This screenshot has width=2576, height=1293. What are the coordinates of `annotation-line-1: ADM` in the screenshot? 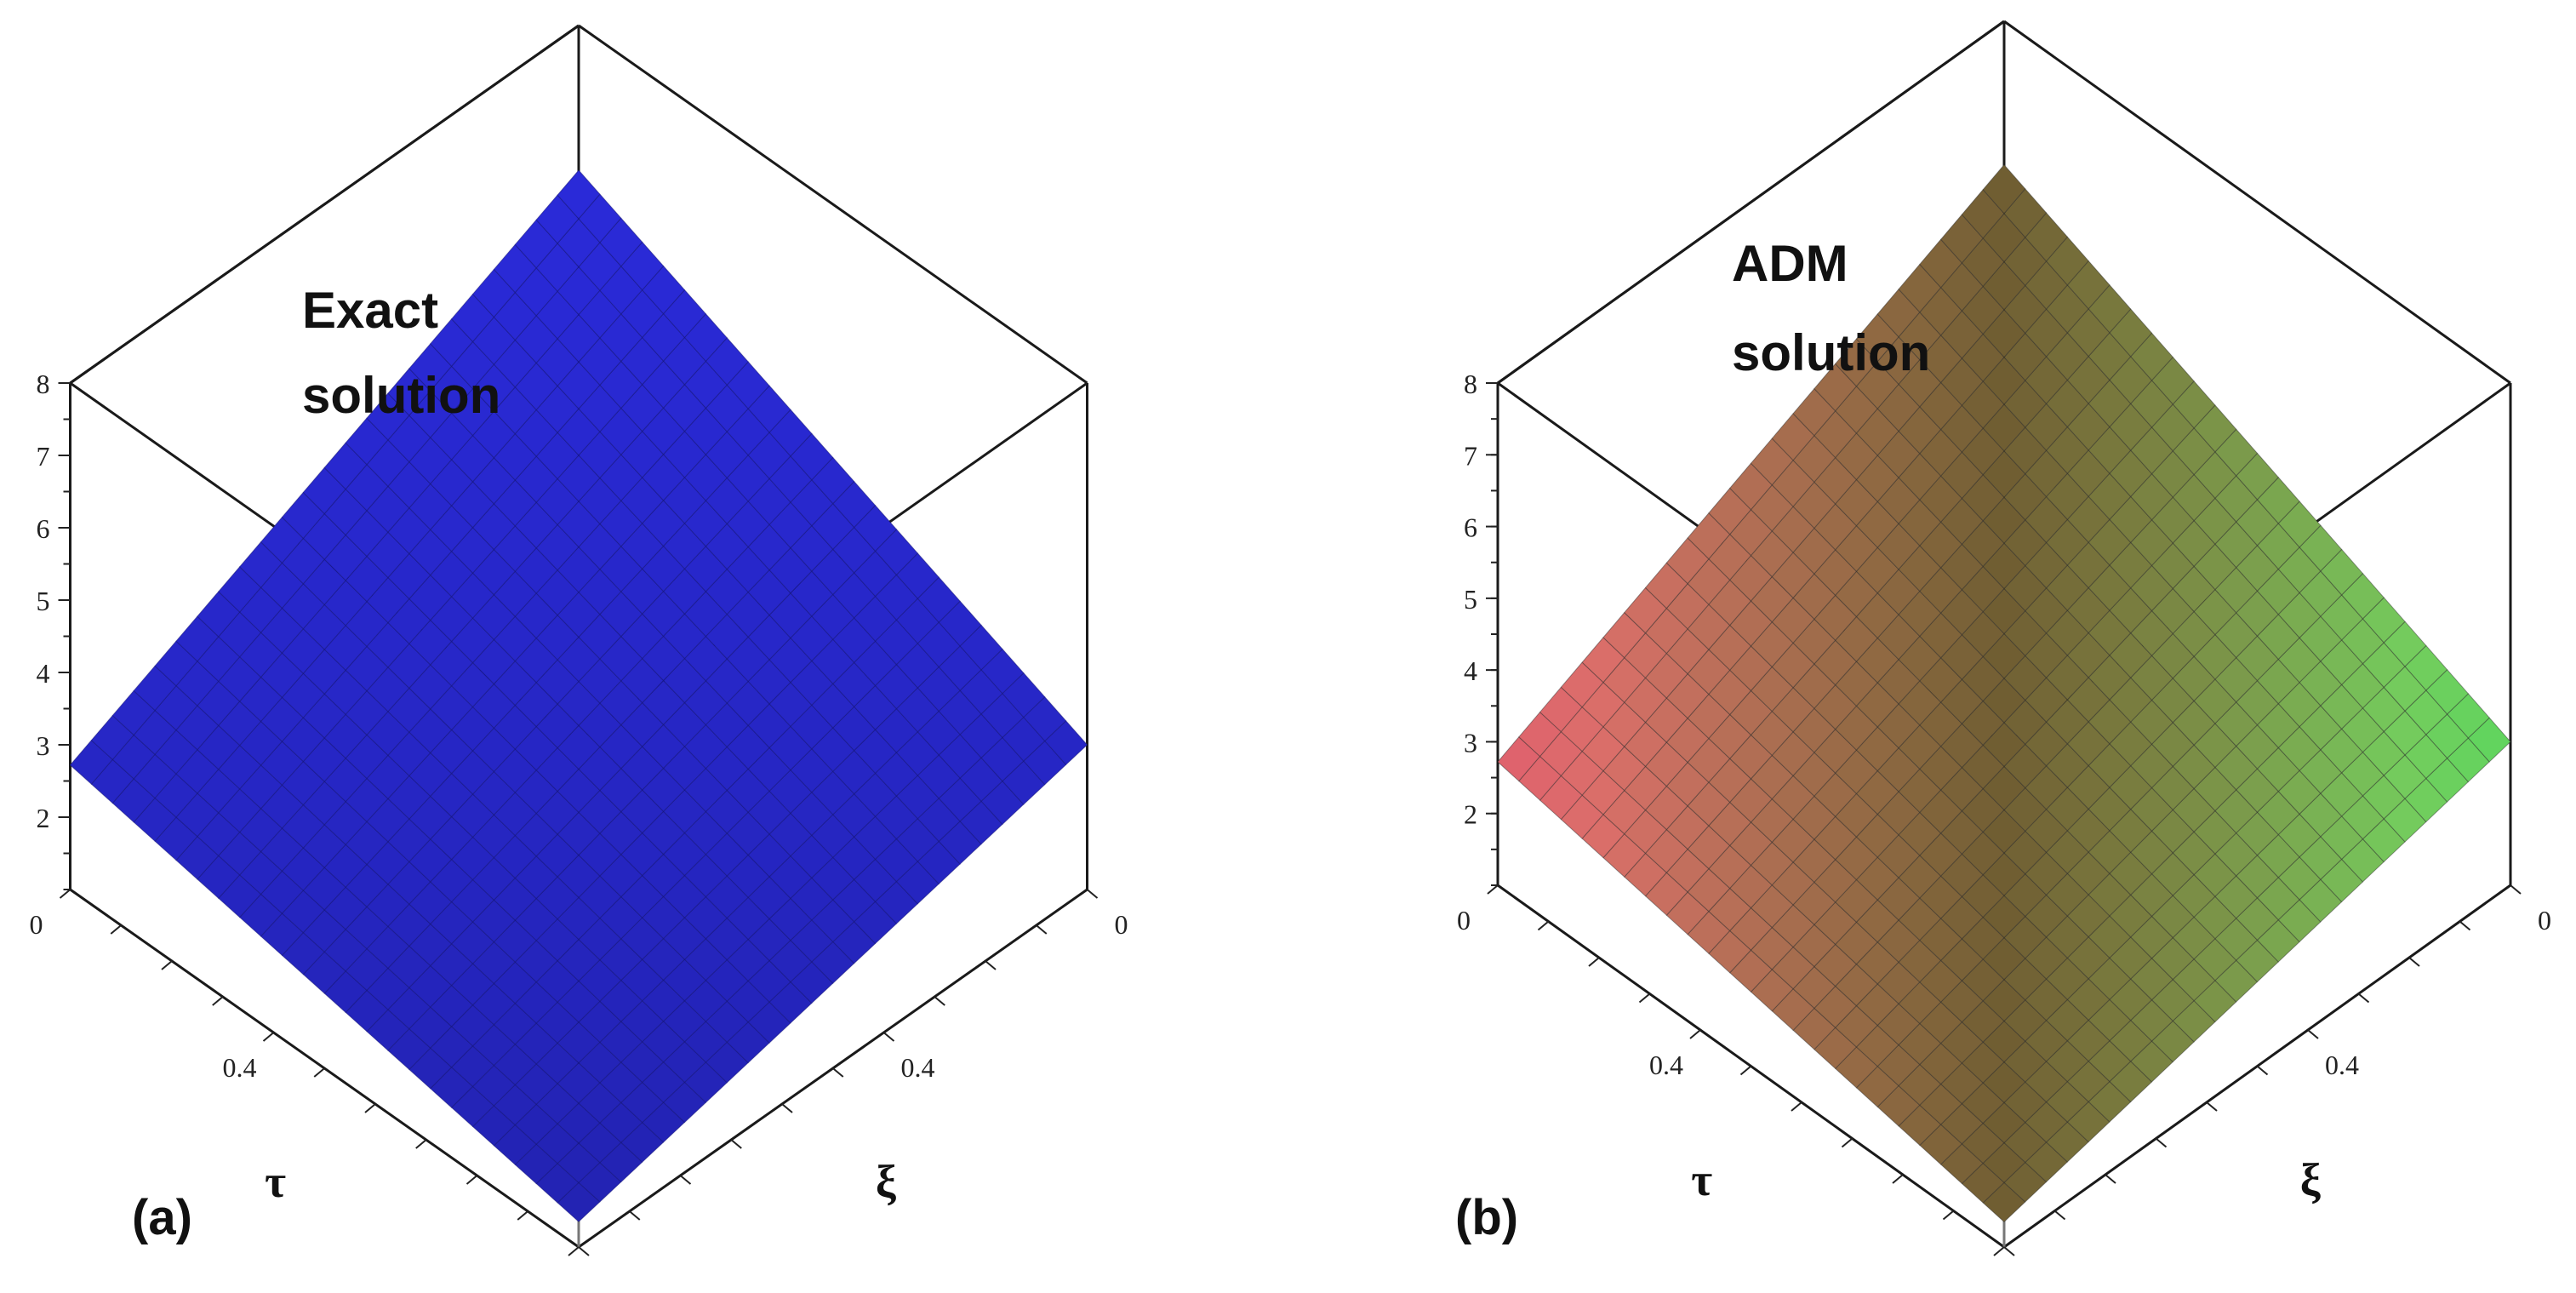 It's located at (1790, 263).